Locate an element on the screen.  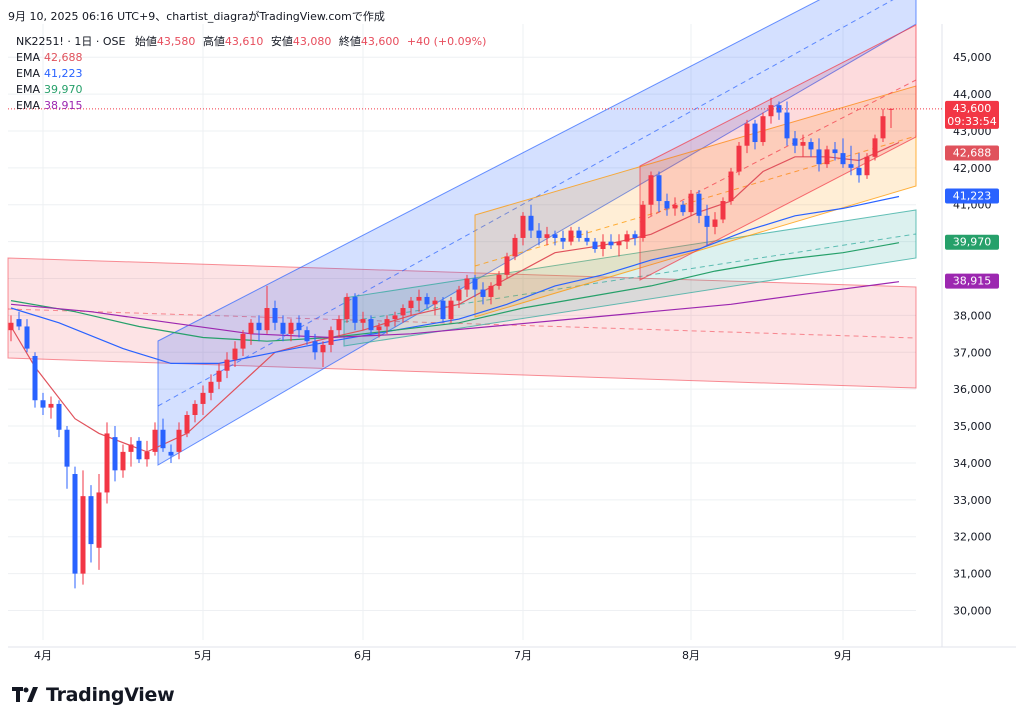
tradingview-logo-icon is located at coordinates (25, 694).